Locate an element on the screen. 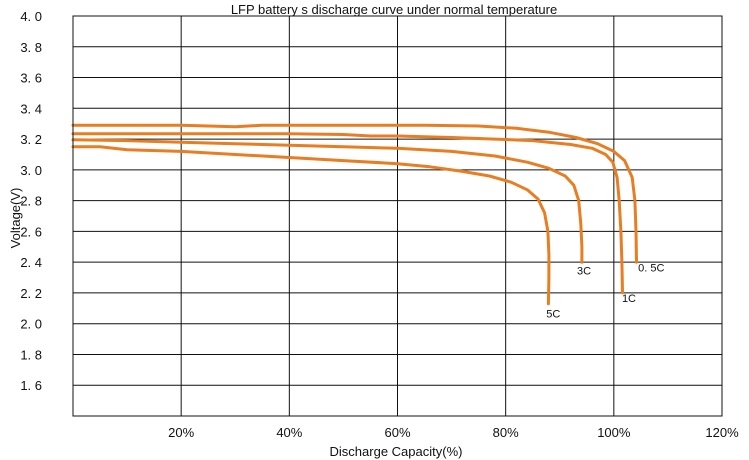 This screenshot has width=749, height=460. y-tick-label: 3. 6 is located at coordinates (31, 78).